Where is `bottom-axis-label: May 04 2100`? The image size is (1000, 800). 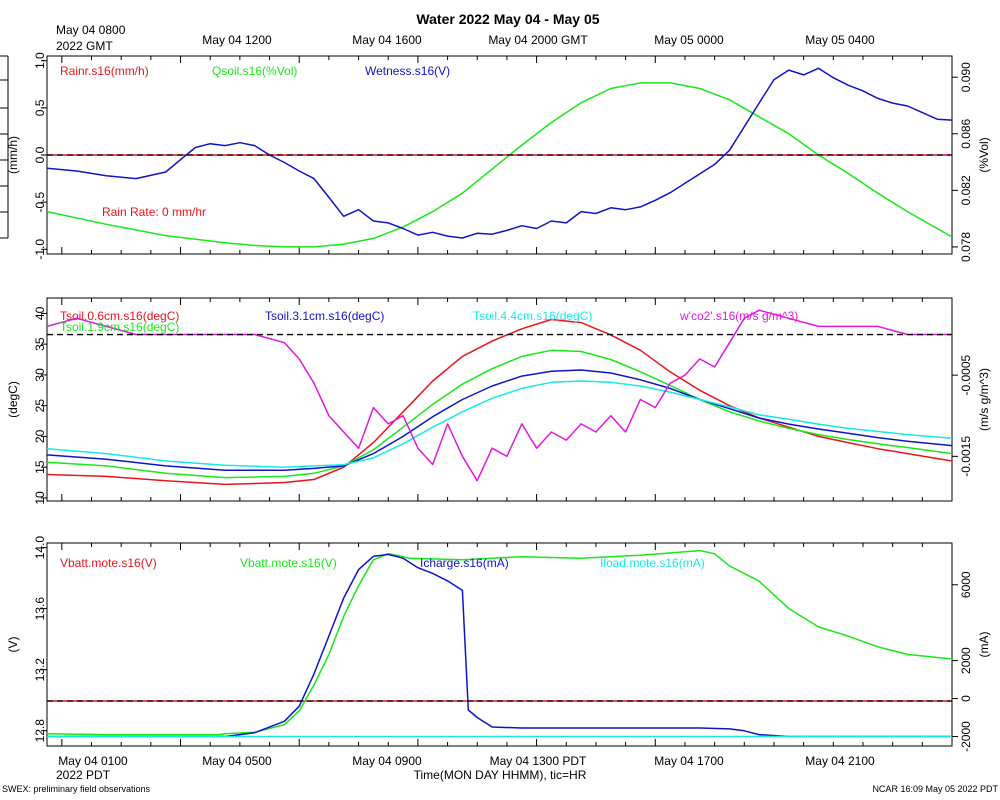
bottom-axis-label: May 04 2100 is located at coordinates (840, 761).